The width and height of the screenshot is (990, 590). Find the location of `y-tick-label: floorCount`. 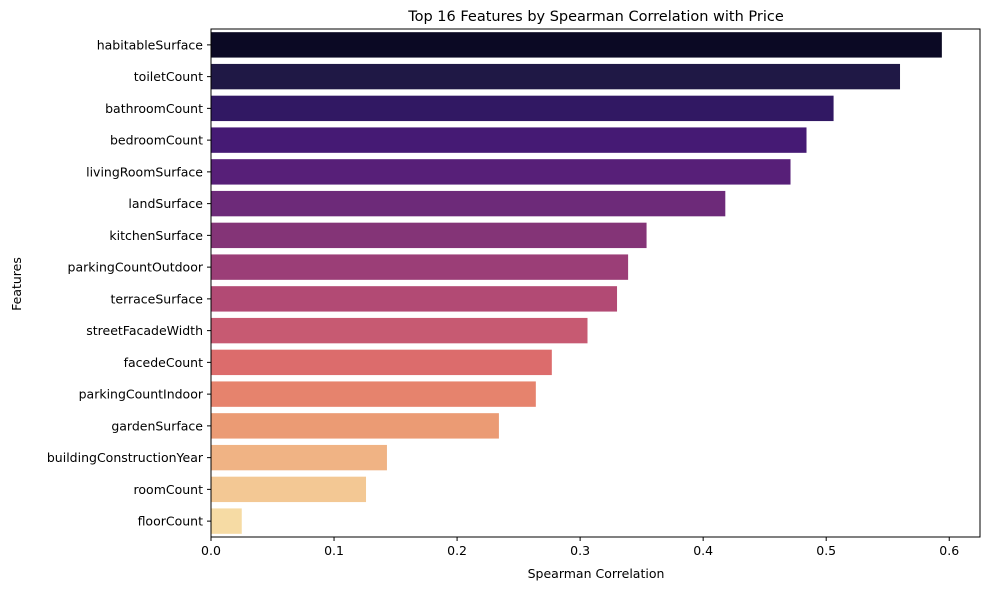

y-tick-label: floorCount is located at coordinates (171, 521).